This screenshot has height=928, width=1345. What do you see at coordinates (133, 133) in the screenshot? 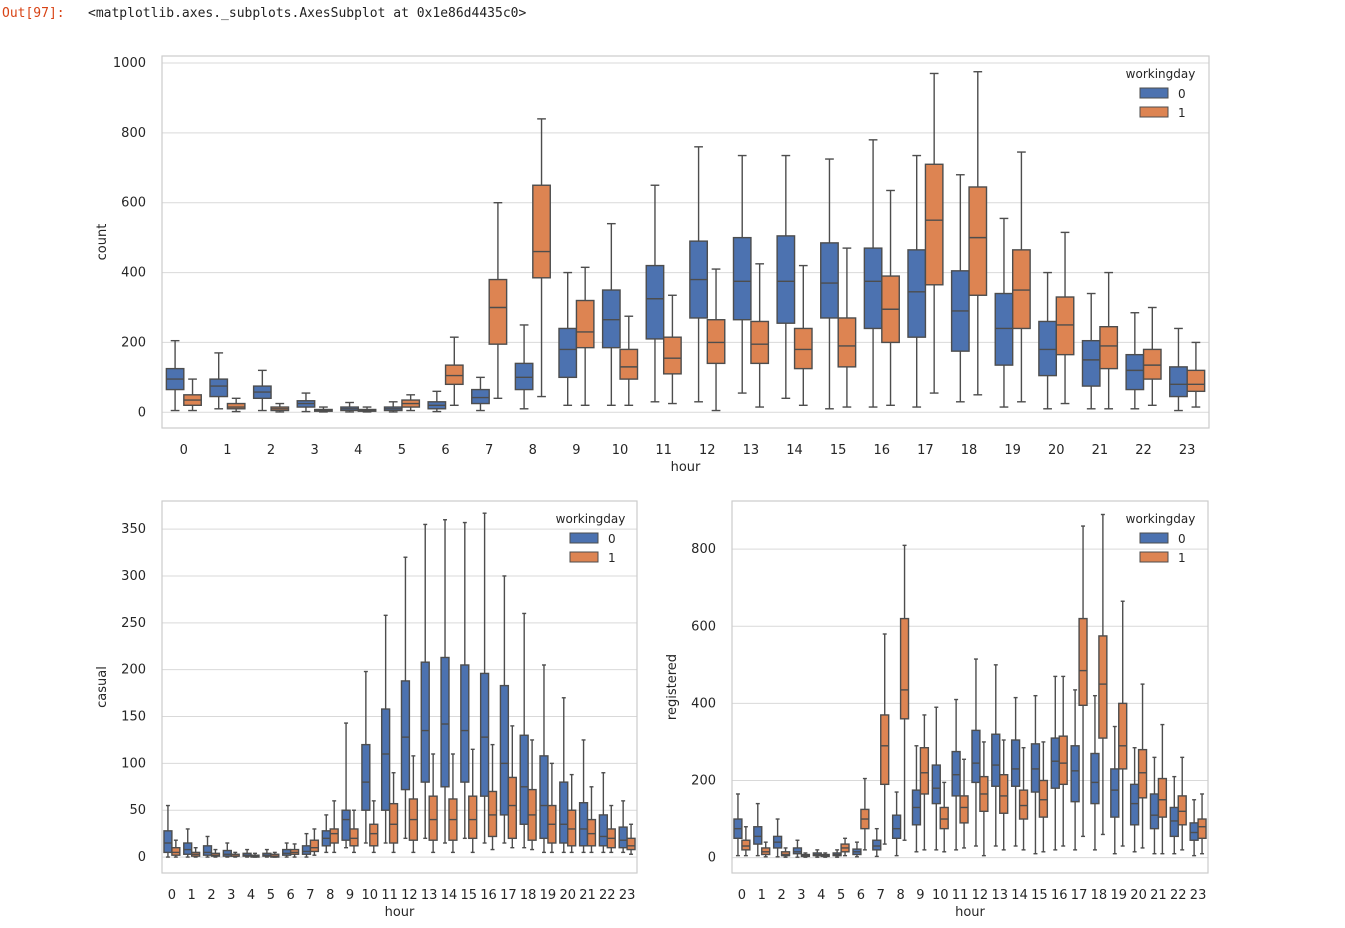
I see `y-tick-label: 800` at bounding box center [133, 133].